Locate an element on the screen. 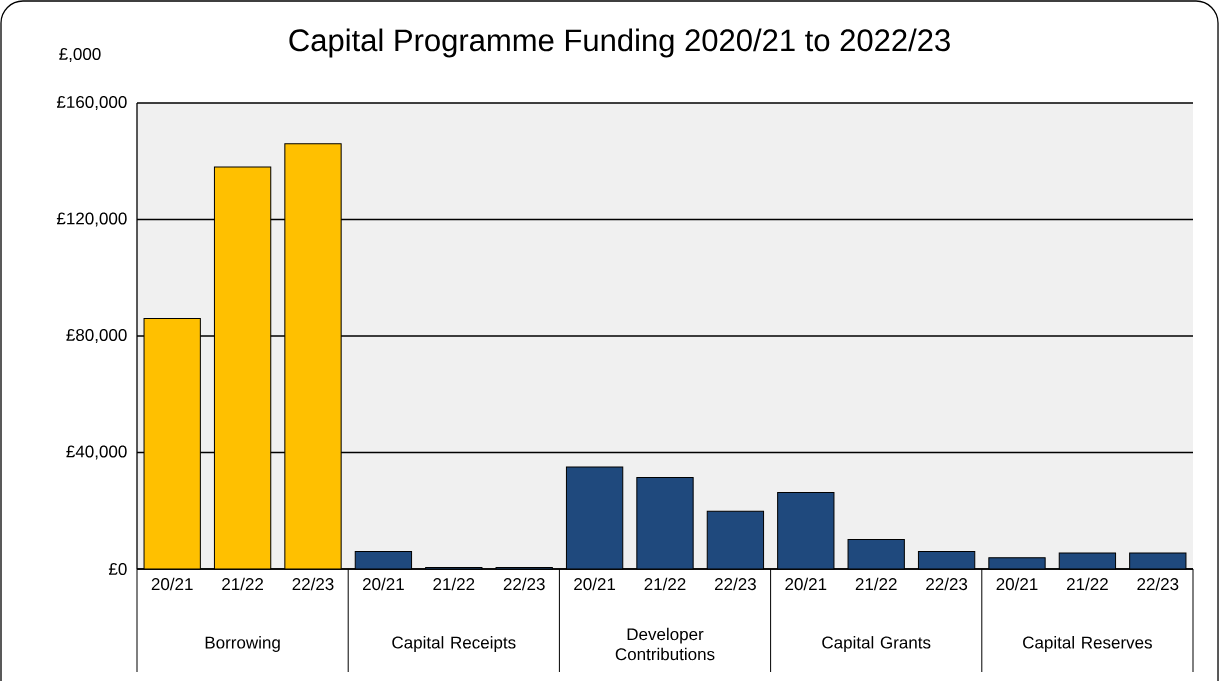  y-tick-label: £0 is located at coordinates (117, 569).